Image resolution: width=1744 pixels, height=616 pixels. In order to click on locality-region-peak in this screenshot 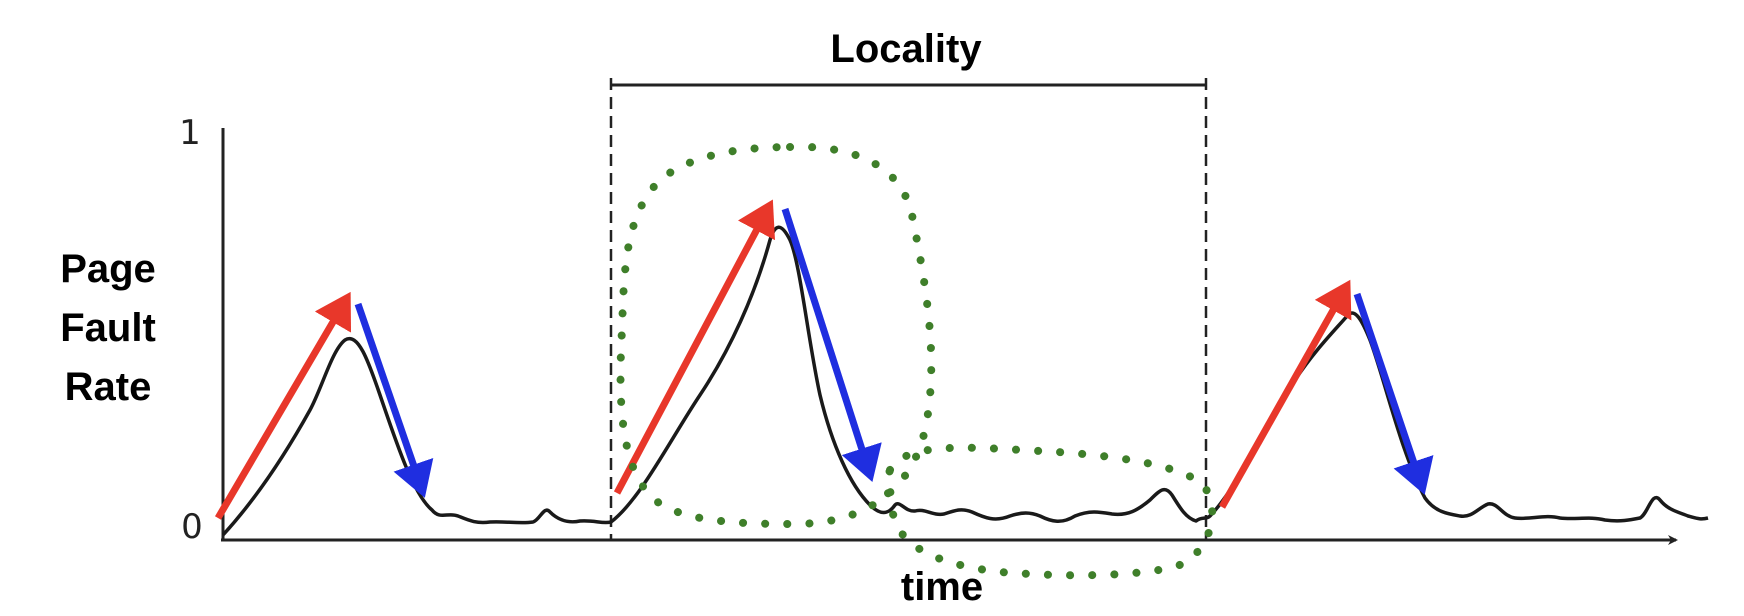, I will do `click(776, 335)`.